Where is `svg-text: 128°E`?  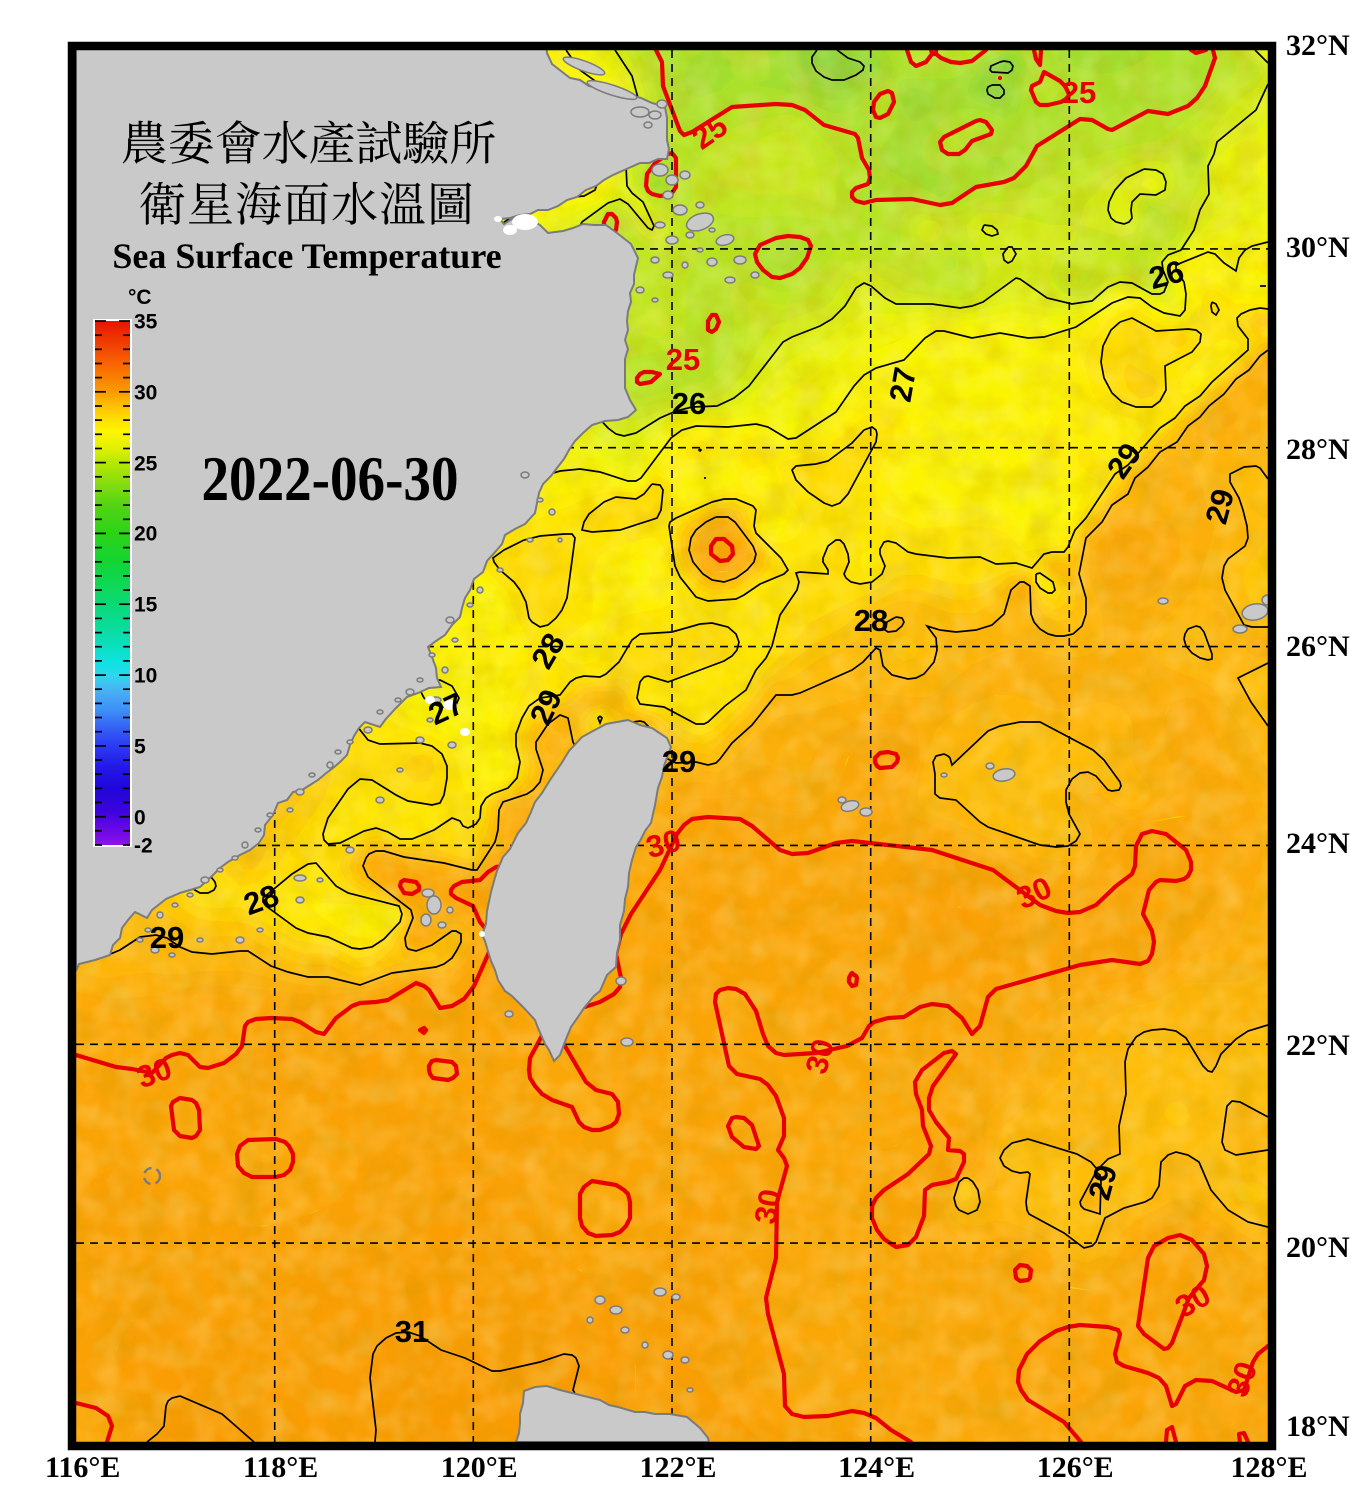 svg-text: 128°E is located at coordinates (1268, 1467).